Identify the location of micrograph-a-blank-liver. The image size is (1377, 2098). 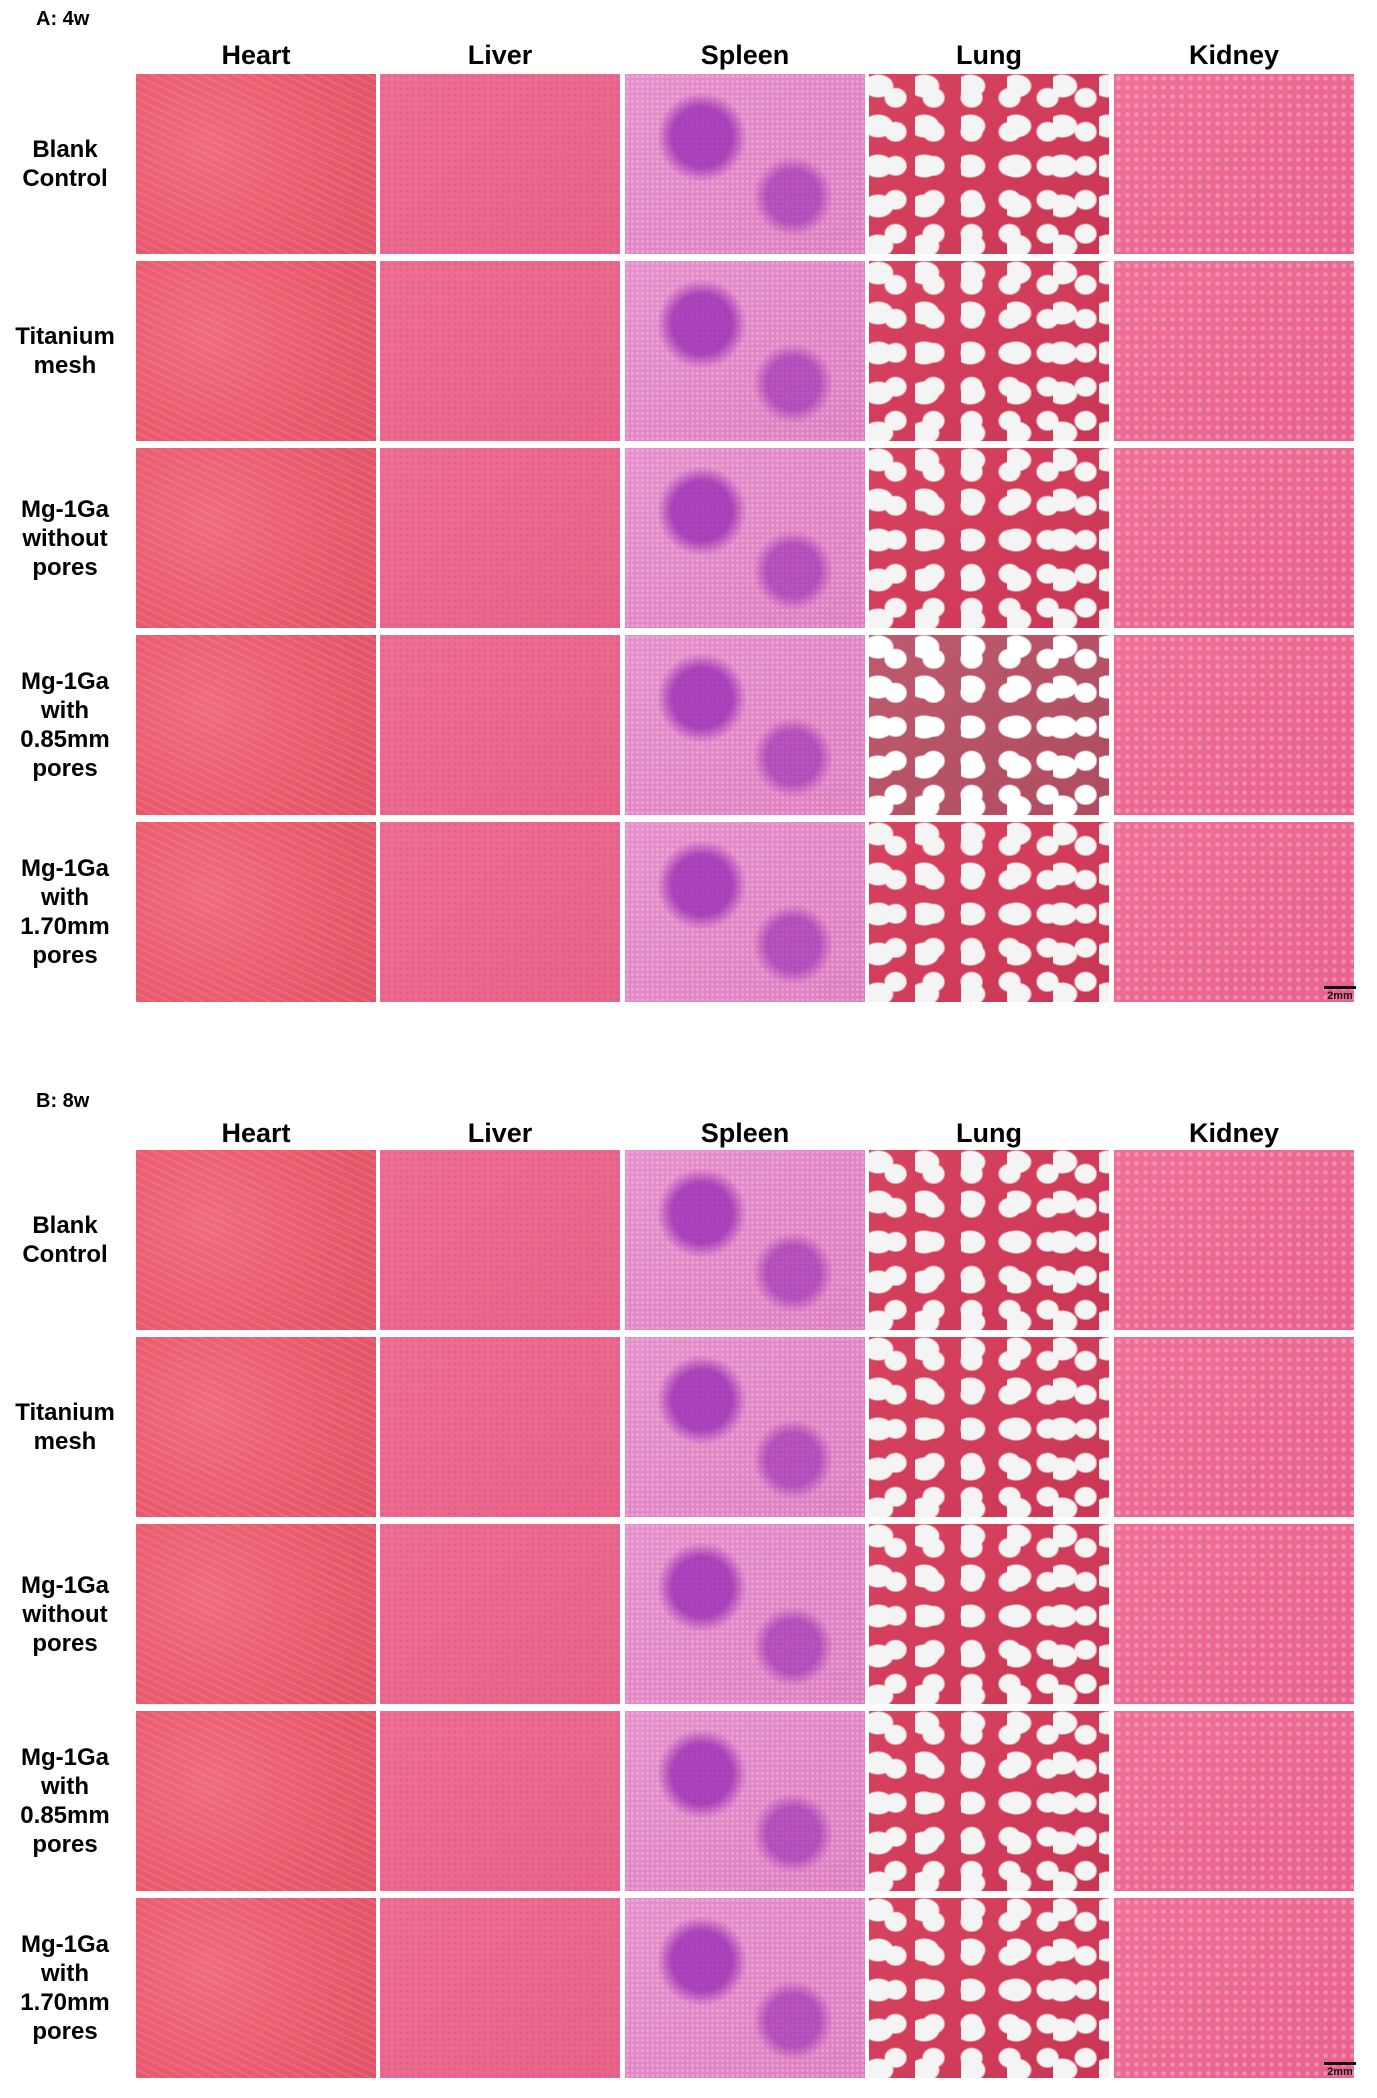
(500, 164).